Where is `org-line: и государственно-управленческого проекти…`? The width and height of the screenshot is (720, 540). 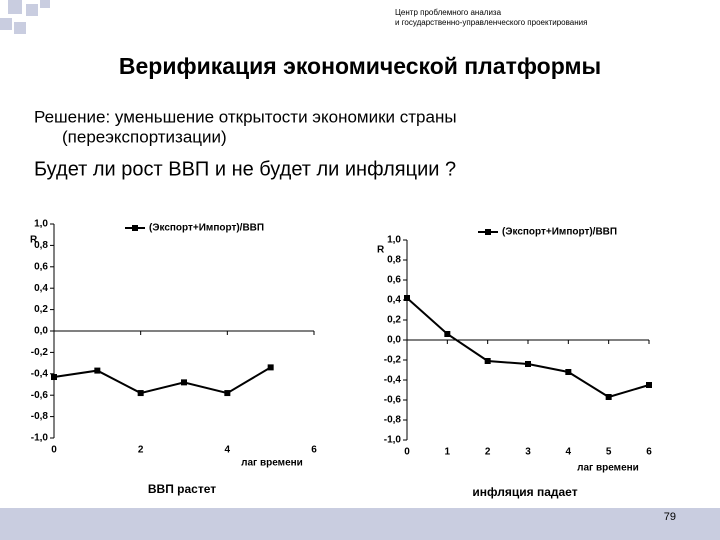
org-line: и государственно-управленческого проекти… is located at coordinates (491, 22).